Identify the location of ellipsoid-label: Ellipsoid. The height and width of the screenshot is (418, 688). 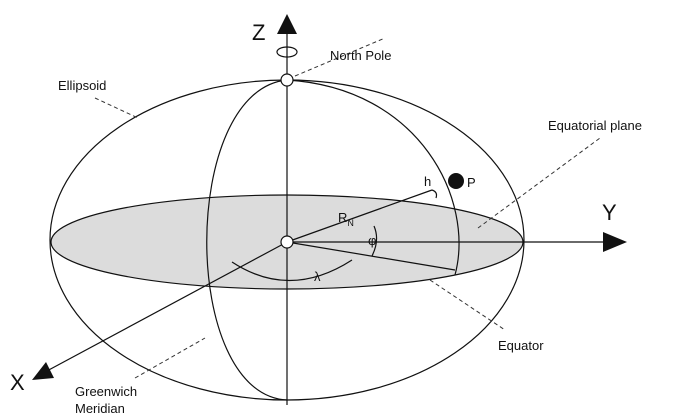
(82, 85).